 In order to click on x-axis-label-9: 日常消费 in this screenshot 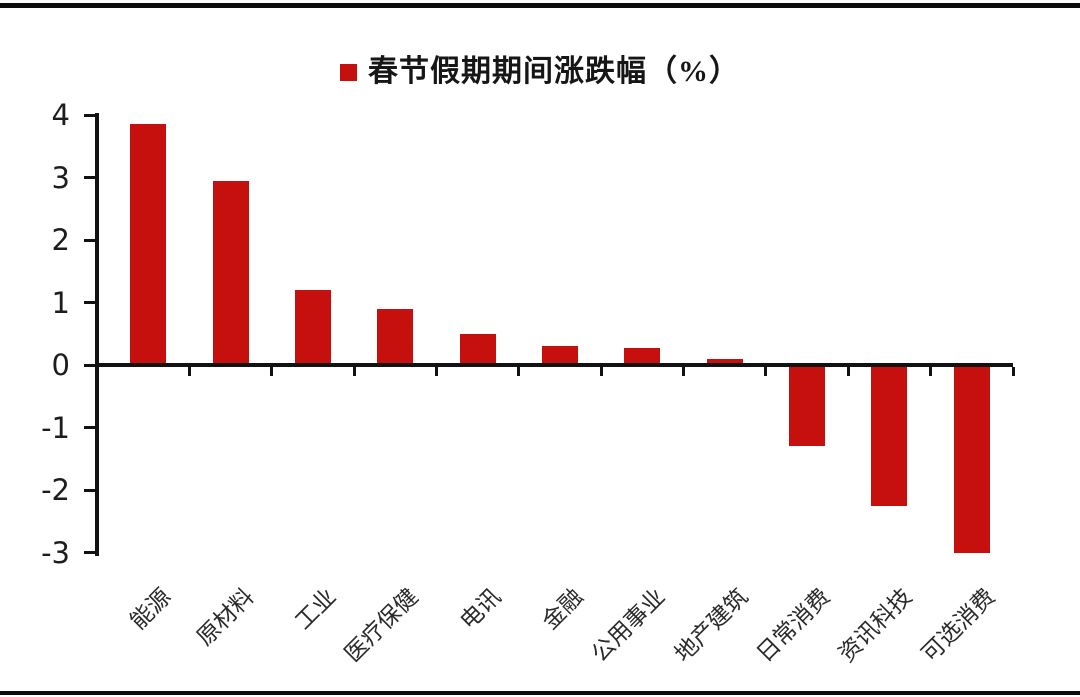, I will do `click(793, 625)`.